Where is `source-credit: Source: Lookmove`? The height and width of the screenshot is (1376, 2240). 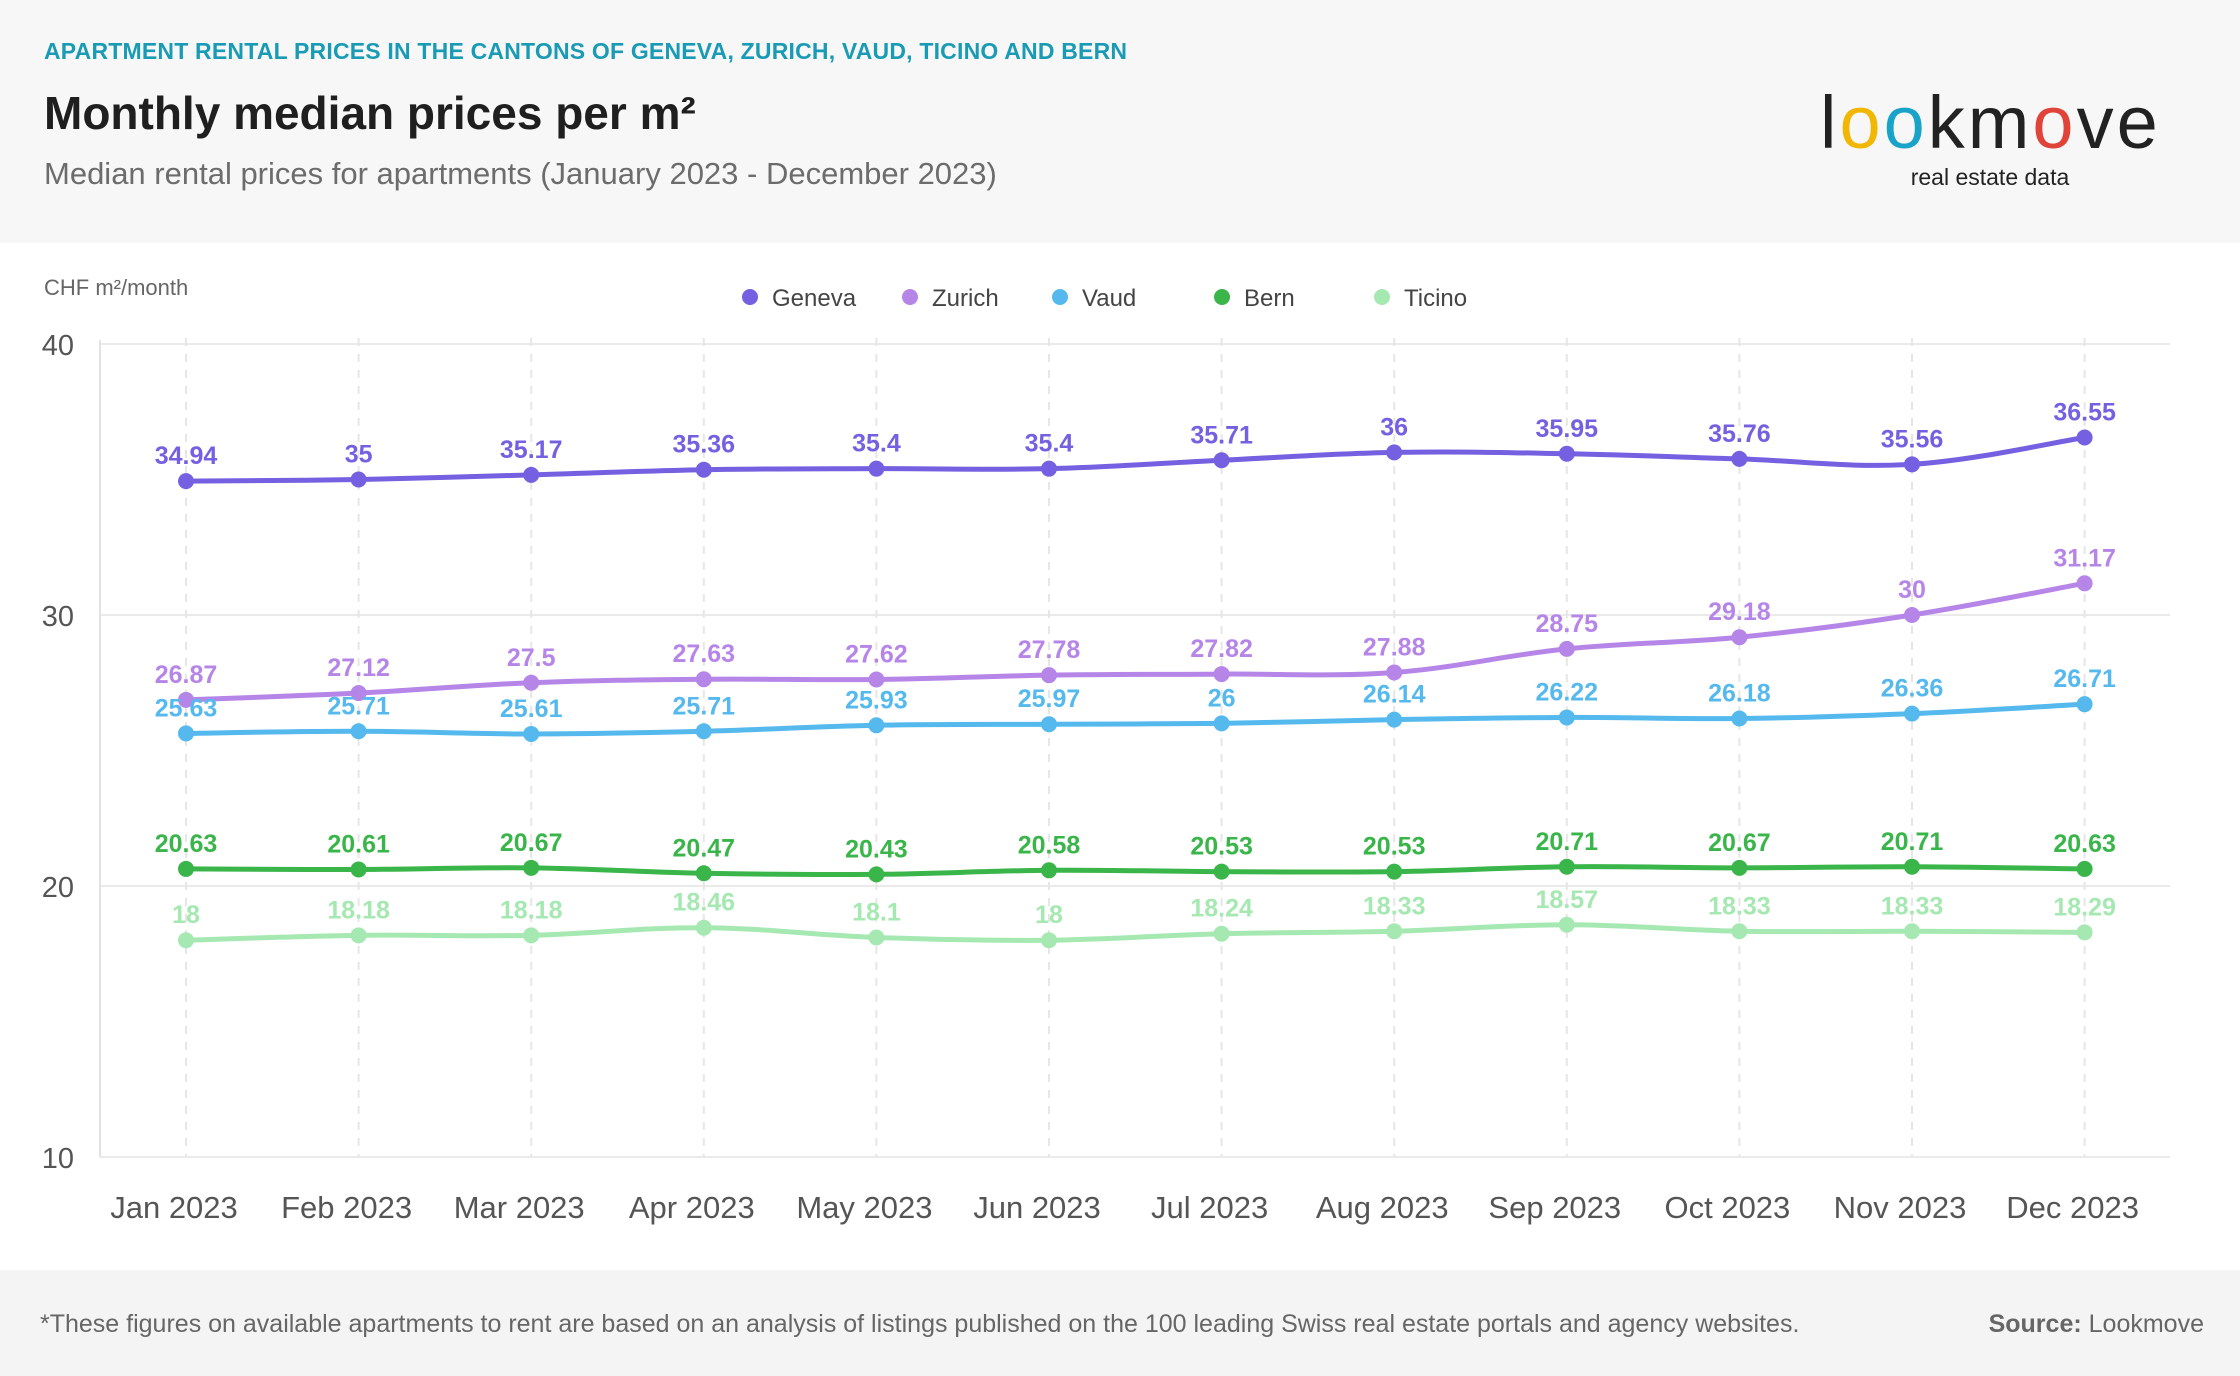 source-credit: Source: Lookmove is located at coordinates (2096, 1324).